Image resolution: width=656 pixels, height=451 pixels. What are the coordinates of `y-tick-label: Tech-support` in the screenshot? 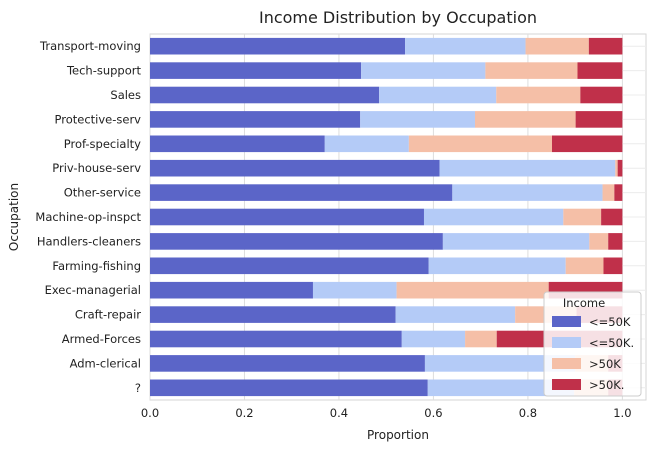 It's located at (104, 71).